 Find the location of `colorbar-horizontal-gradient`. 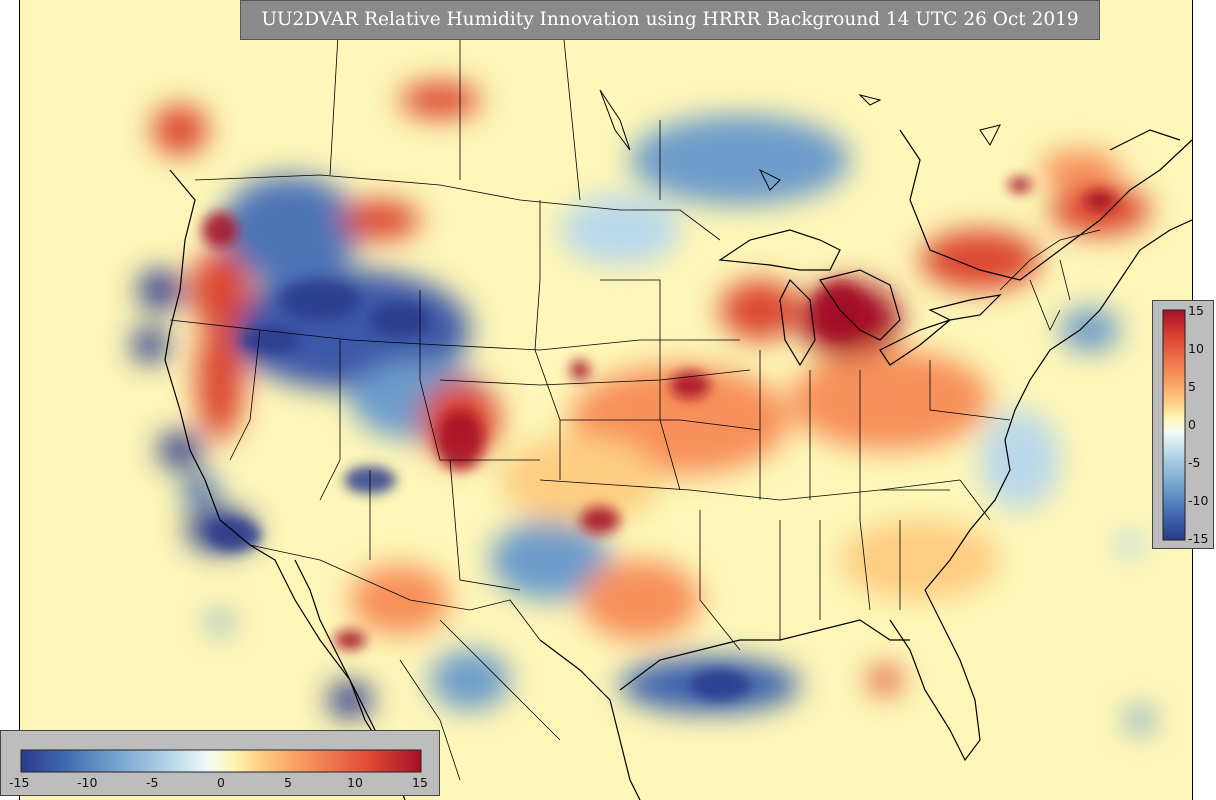

colorbar-horizontal-gradient is located at coordinates (221, 761).